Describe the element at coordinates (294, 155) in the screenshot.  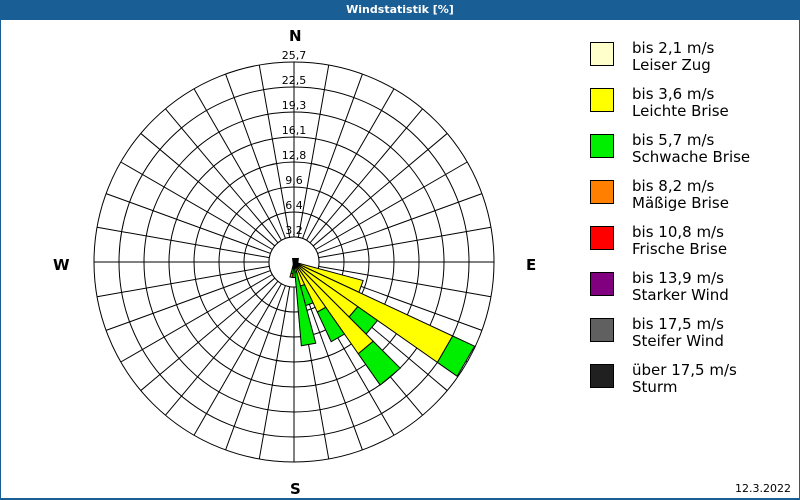
I see `svg-text: 12,8` at that location.